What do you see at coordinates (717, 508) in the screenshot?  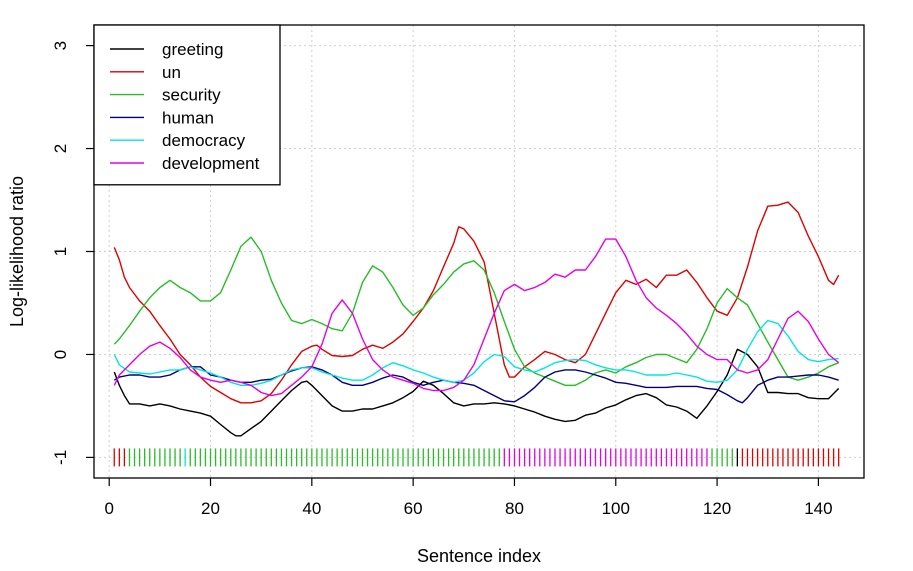 I see `x-tick-label: 120` at bounding box center [717, 508].